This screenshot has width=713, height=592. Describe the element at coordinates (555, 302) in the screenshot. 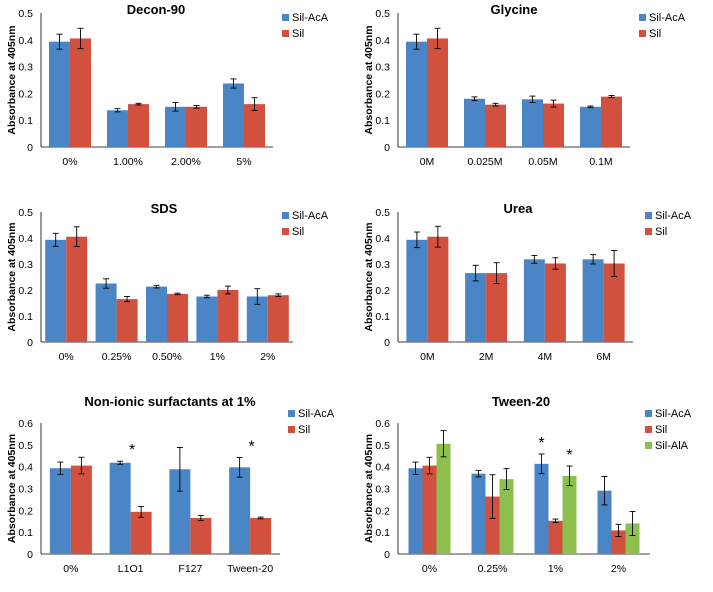

I see `bar-sil-4m` at that location.